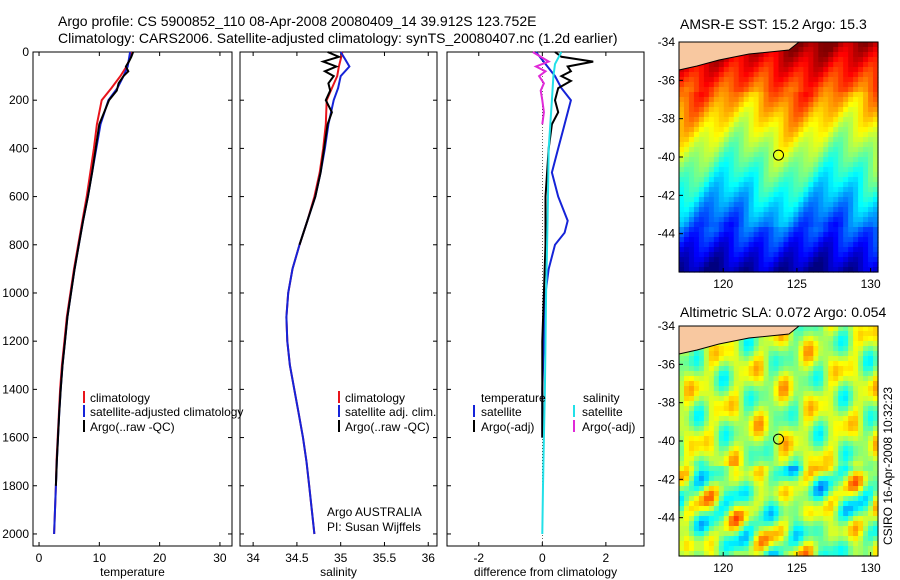 The height and width of the screenshot is (580, 900). Describe the element at coordinates (567, 244) in the screenshot. I see `series-line-temperature-argo-adj-` at that location.